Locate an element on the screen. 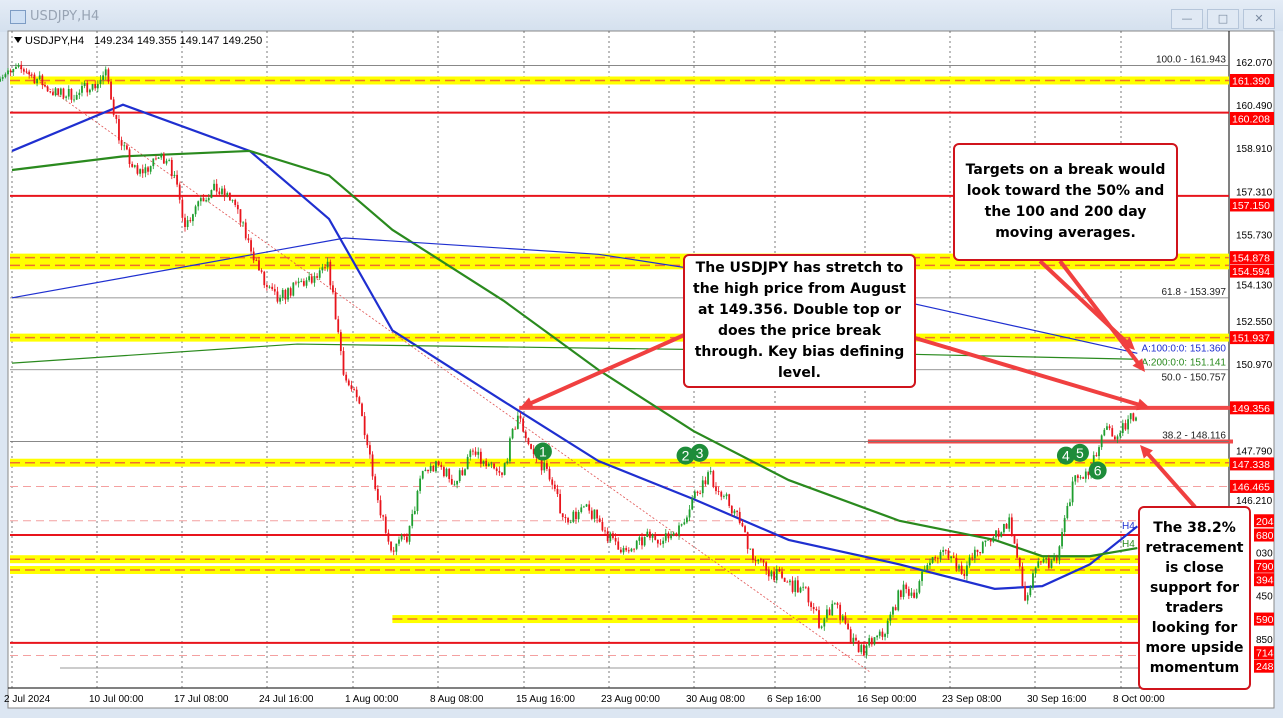  time-tick-label: 2 Jul 2024 is located at coordinates (27, 699).